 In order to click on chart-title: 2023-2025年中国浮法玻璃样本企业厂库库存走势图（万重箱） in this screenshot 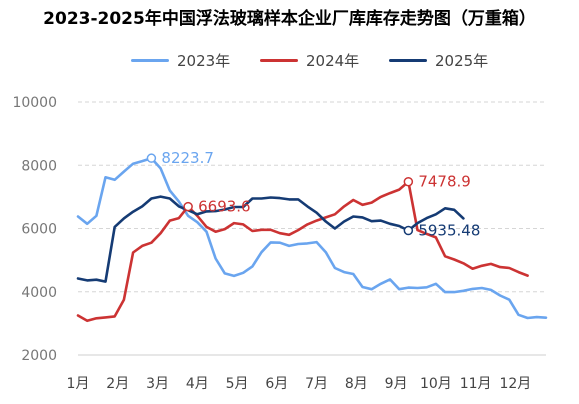, I will do `click(289, 19)`.